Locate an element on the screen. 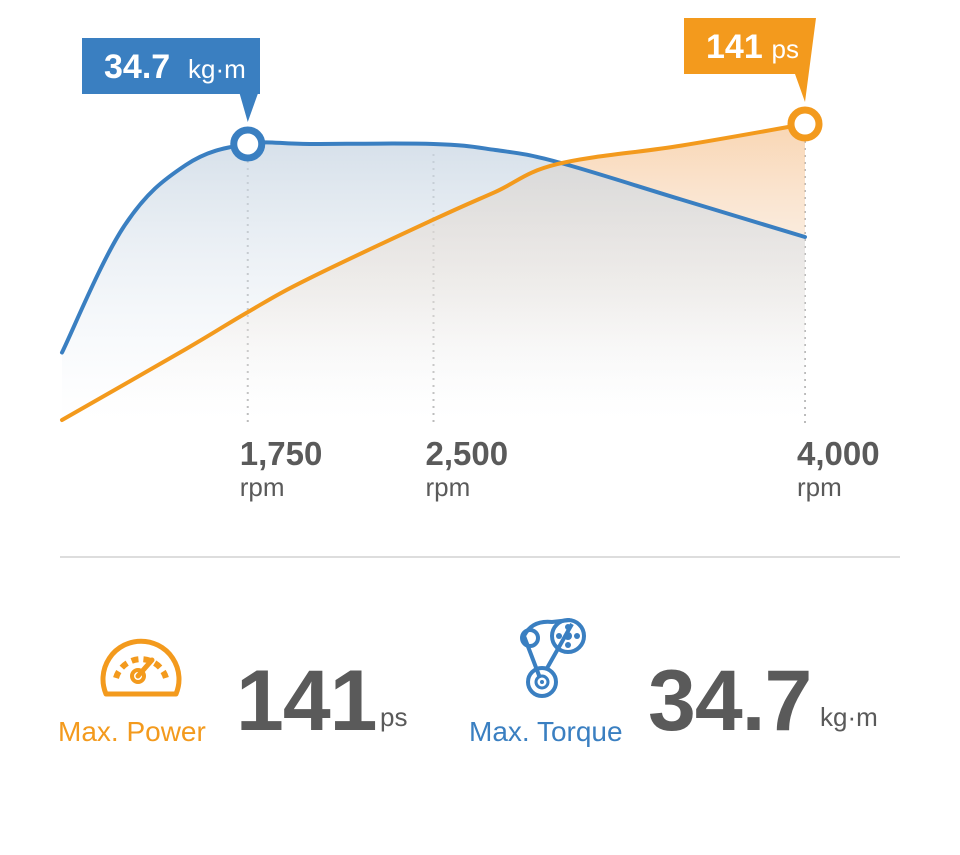 This screenshot has height=855, width=960. power-peak-unit: ps is located at coordinates (785, 49).